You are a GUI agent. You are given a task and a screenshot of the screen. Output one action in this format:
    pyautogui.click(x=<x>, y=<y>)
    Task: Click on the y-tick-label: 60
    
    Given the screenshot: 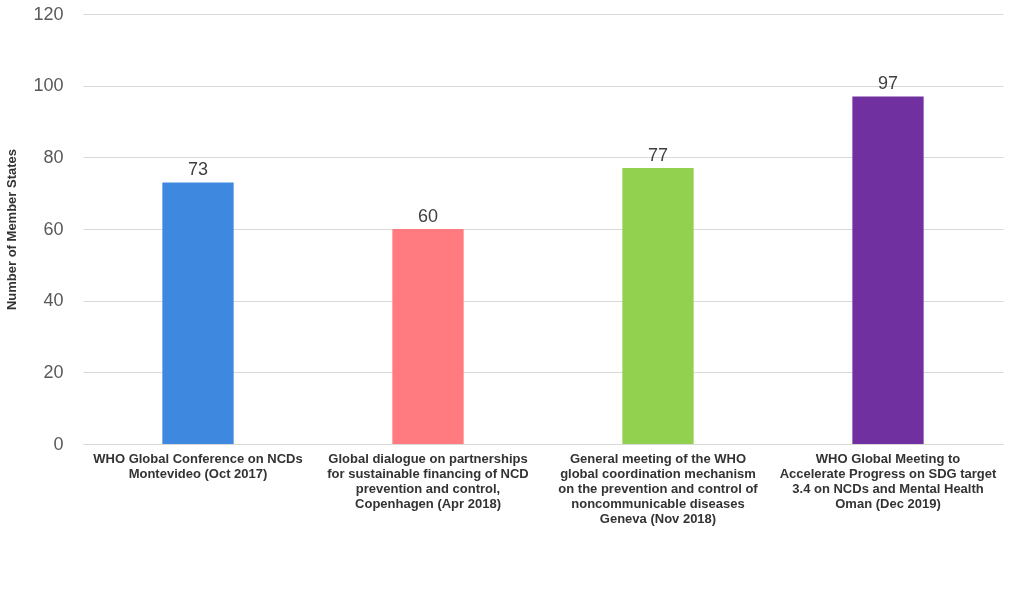 What is the action you would take?
    pyautogui.click(x=53, y=228)
    